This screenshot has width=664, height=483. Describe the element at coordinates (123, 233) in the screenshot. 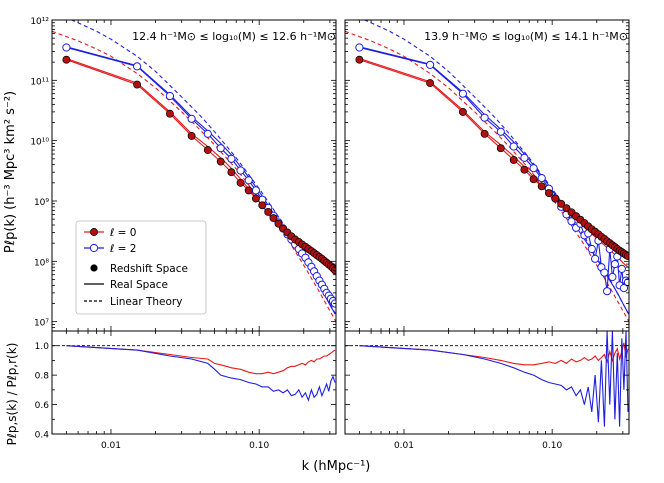

I see `legend-l0-label: ℓ = 0` at that location.